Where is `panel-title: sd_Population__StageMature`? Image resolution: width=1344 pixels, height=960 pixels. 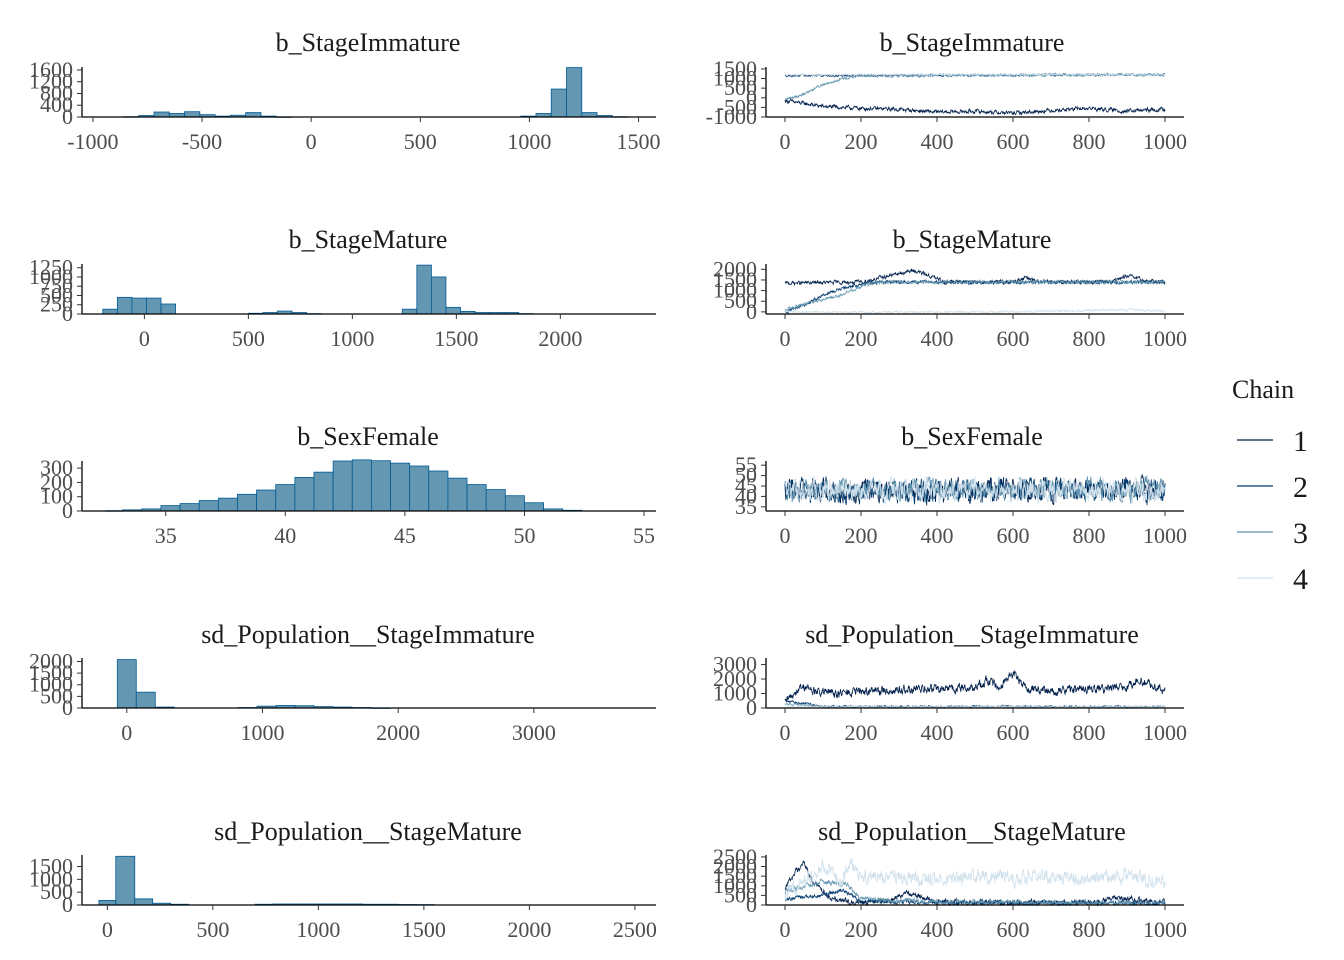
panel-title: sd_Population__StageMature is located at coordinates (368, 831).